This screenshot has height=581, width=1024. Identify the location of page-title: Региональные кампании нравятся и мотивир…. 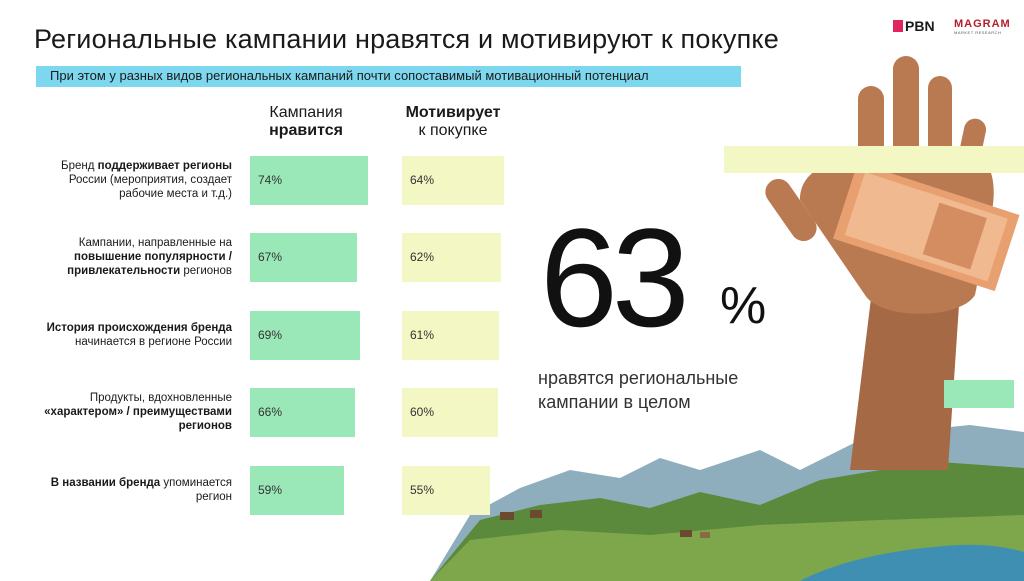
(406, 39).